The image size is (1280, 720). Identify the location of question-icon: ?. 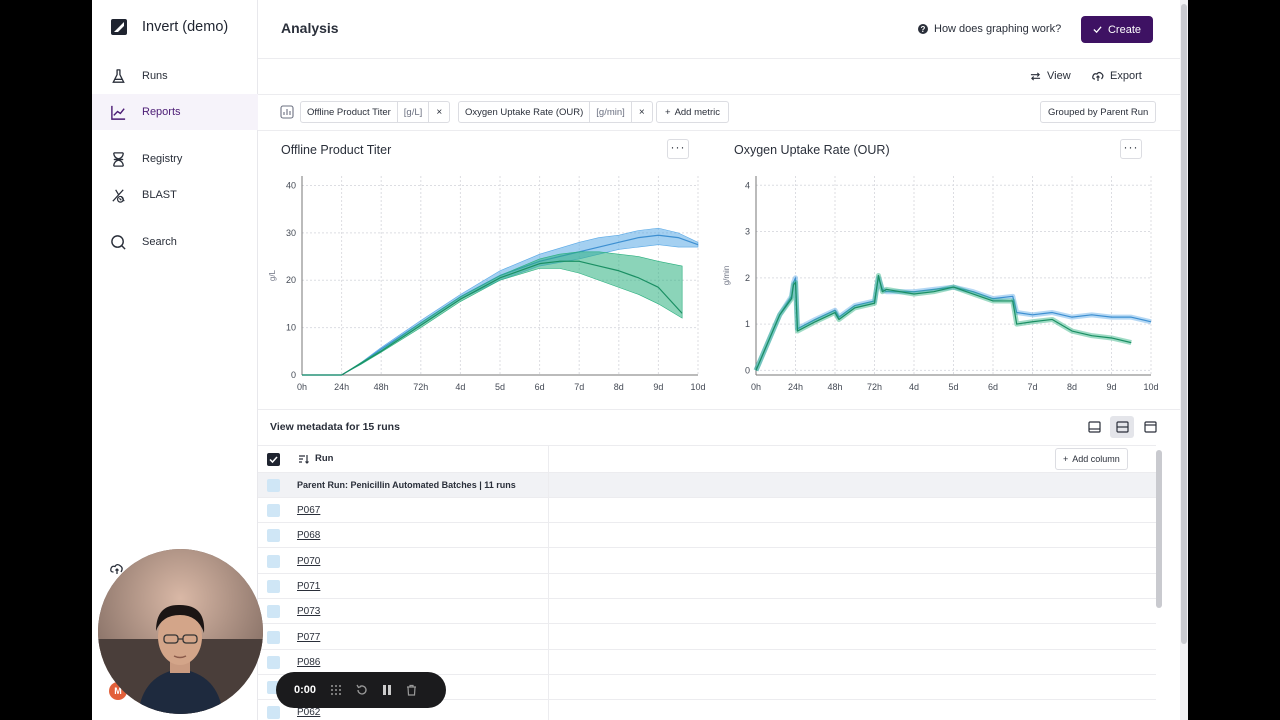
(923, 29).